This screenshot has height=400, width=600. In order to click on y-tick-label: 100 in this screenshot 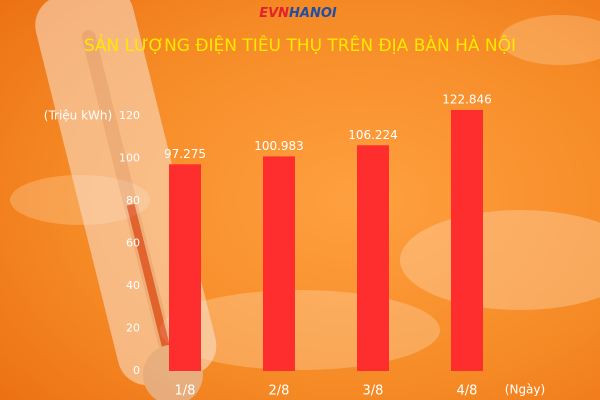, I will do `click(129, 158)`.